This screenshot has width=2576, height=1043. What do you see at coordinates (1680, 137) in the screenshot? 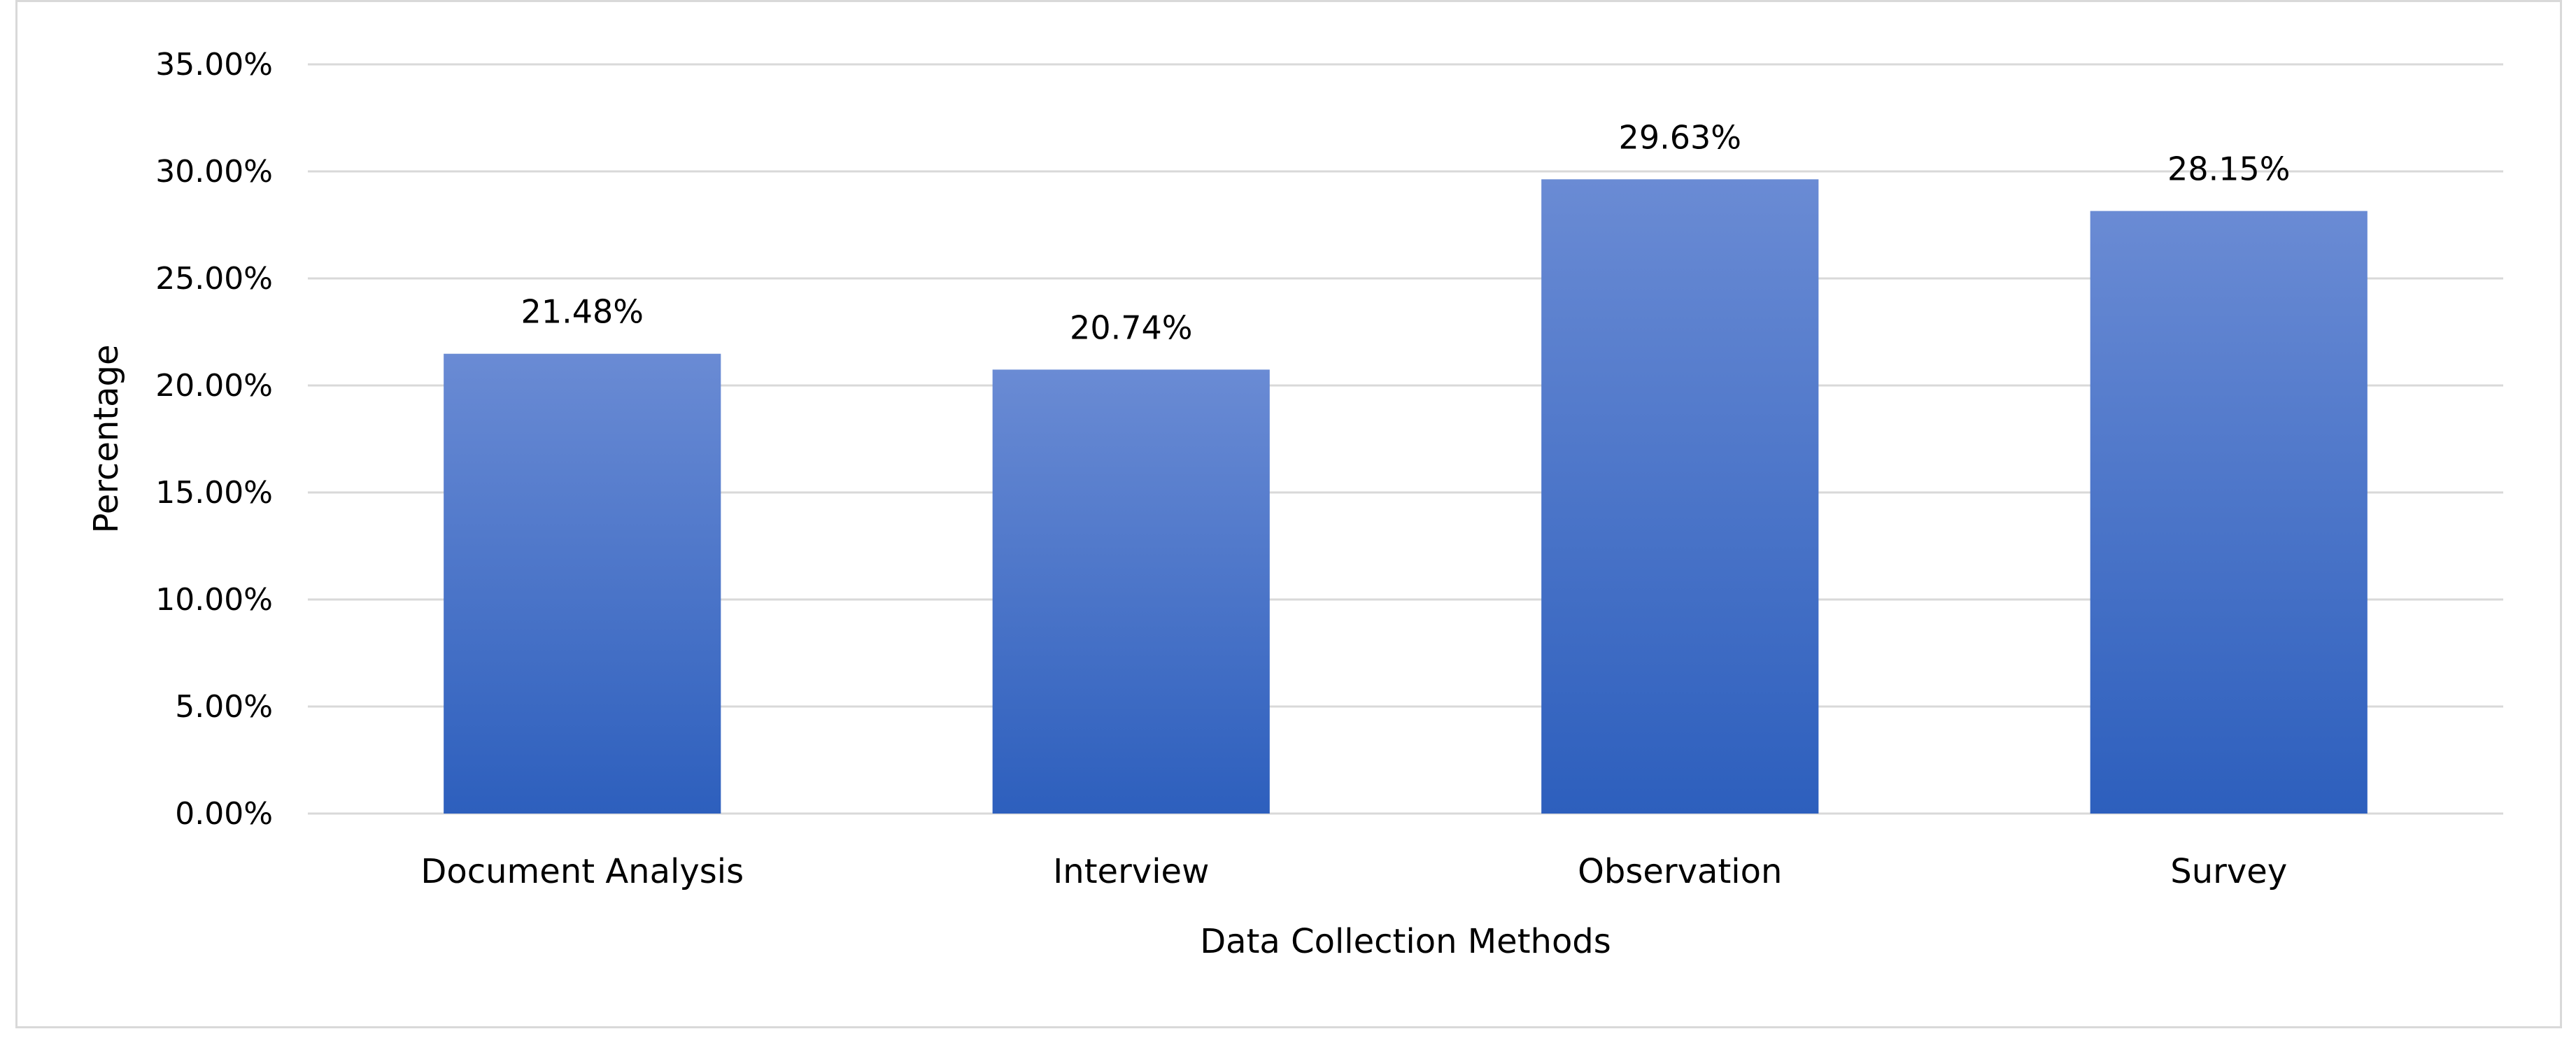
I see `data-label: 29.63%` at bounding box center [1680, 137].